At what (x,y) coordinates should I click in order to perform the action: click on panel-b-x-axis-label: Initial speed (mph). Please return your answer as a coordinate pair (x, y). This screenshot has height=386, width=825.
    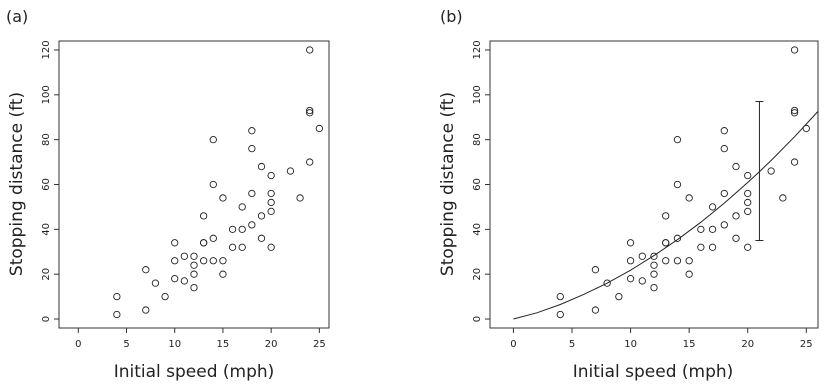
    Looking at the image, I should click on (653, 372).